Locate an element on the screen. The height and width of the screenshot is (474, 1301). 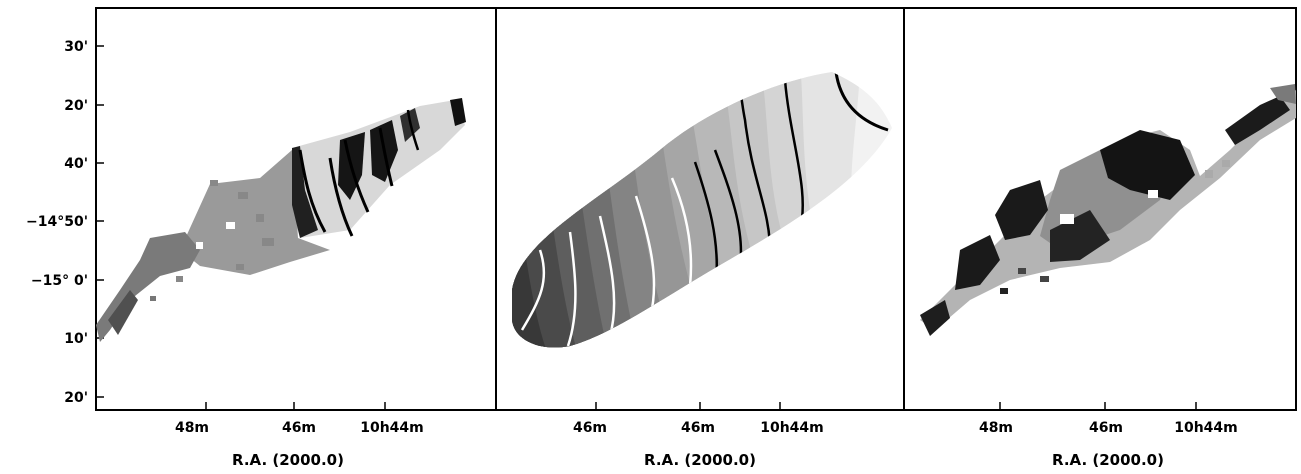
panel-right-xlabels: 48m 46m 10h44m is located at coordinates (1108, 428).